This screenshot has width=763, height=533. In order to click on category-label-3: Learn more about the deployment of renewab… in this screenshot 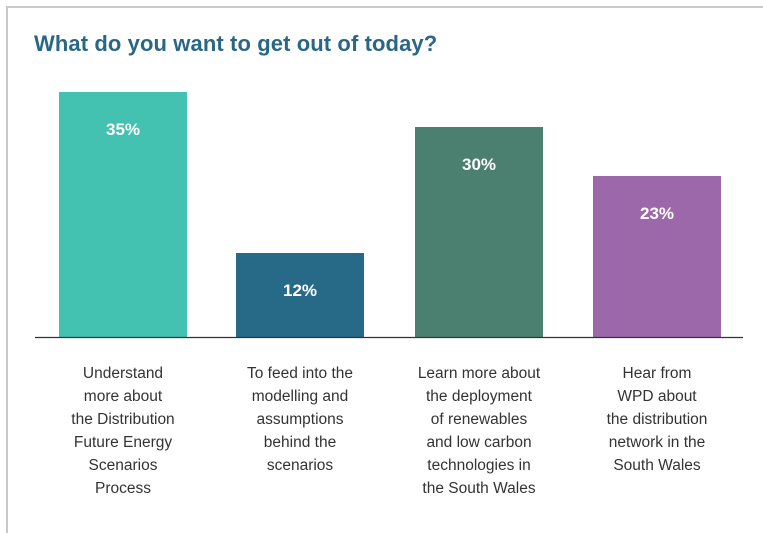, I will do `click(479, 431)`.